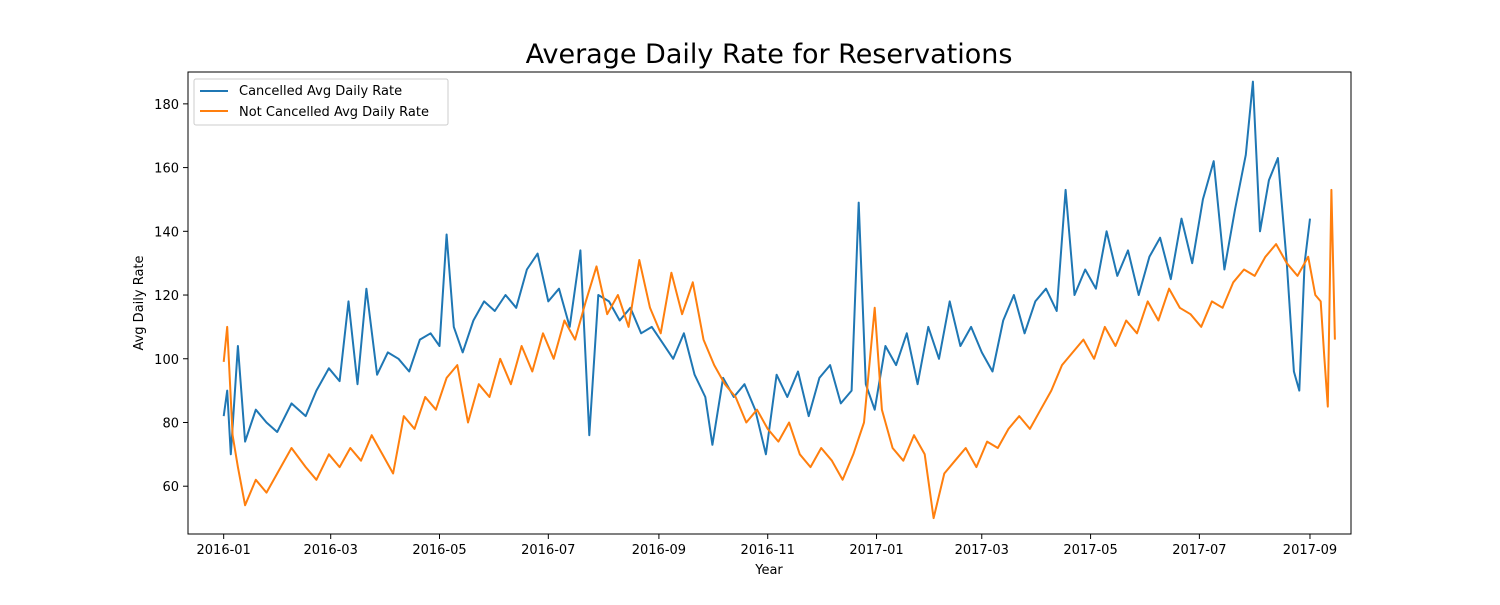 This screenshot has width=1500, height=605. What do you see at coordinates (1090, 550) in the screenshot?
I see `x-tick-label: 2017-05` at bounding box center [1090, 550].